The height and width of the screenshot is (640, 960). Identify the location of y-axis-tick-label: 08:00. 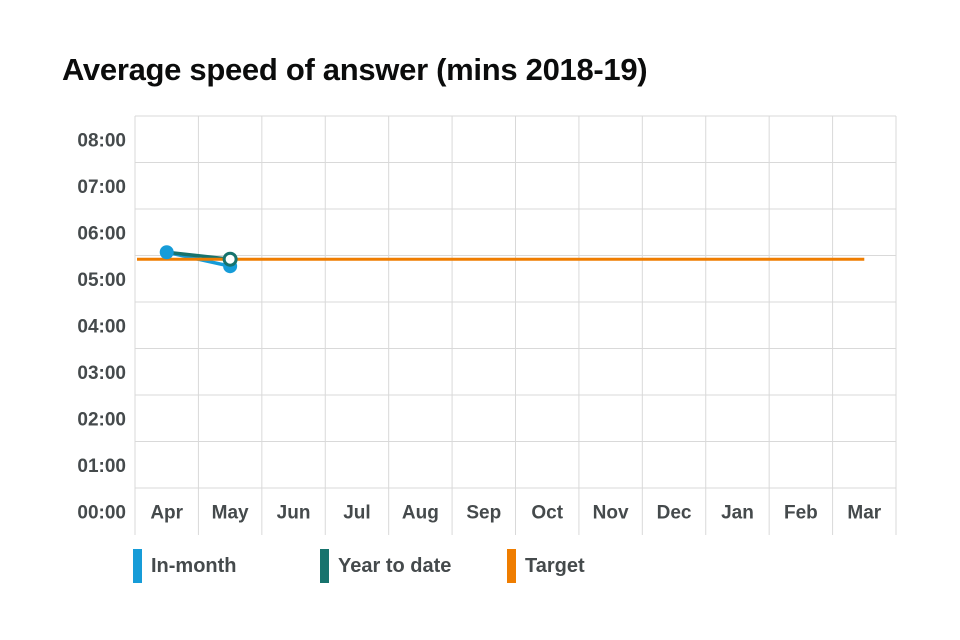
(101, 140).